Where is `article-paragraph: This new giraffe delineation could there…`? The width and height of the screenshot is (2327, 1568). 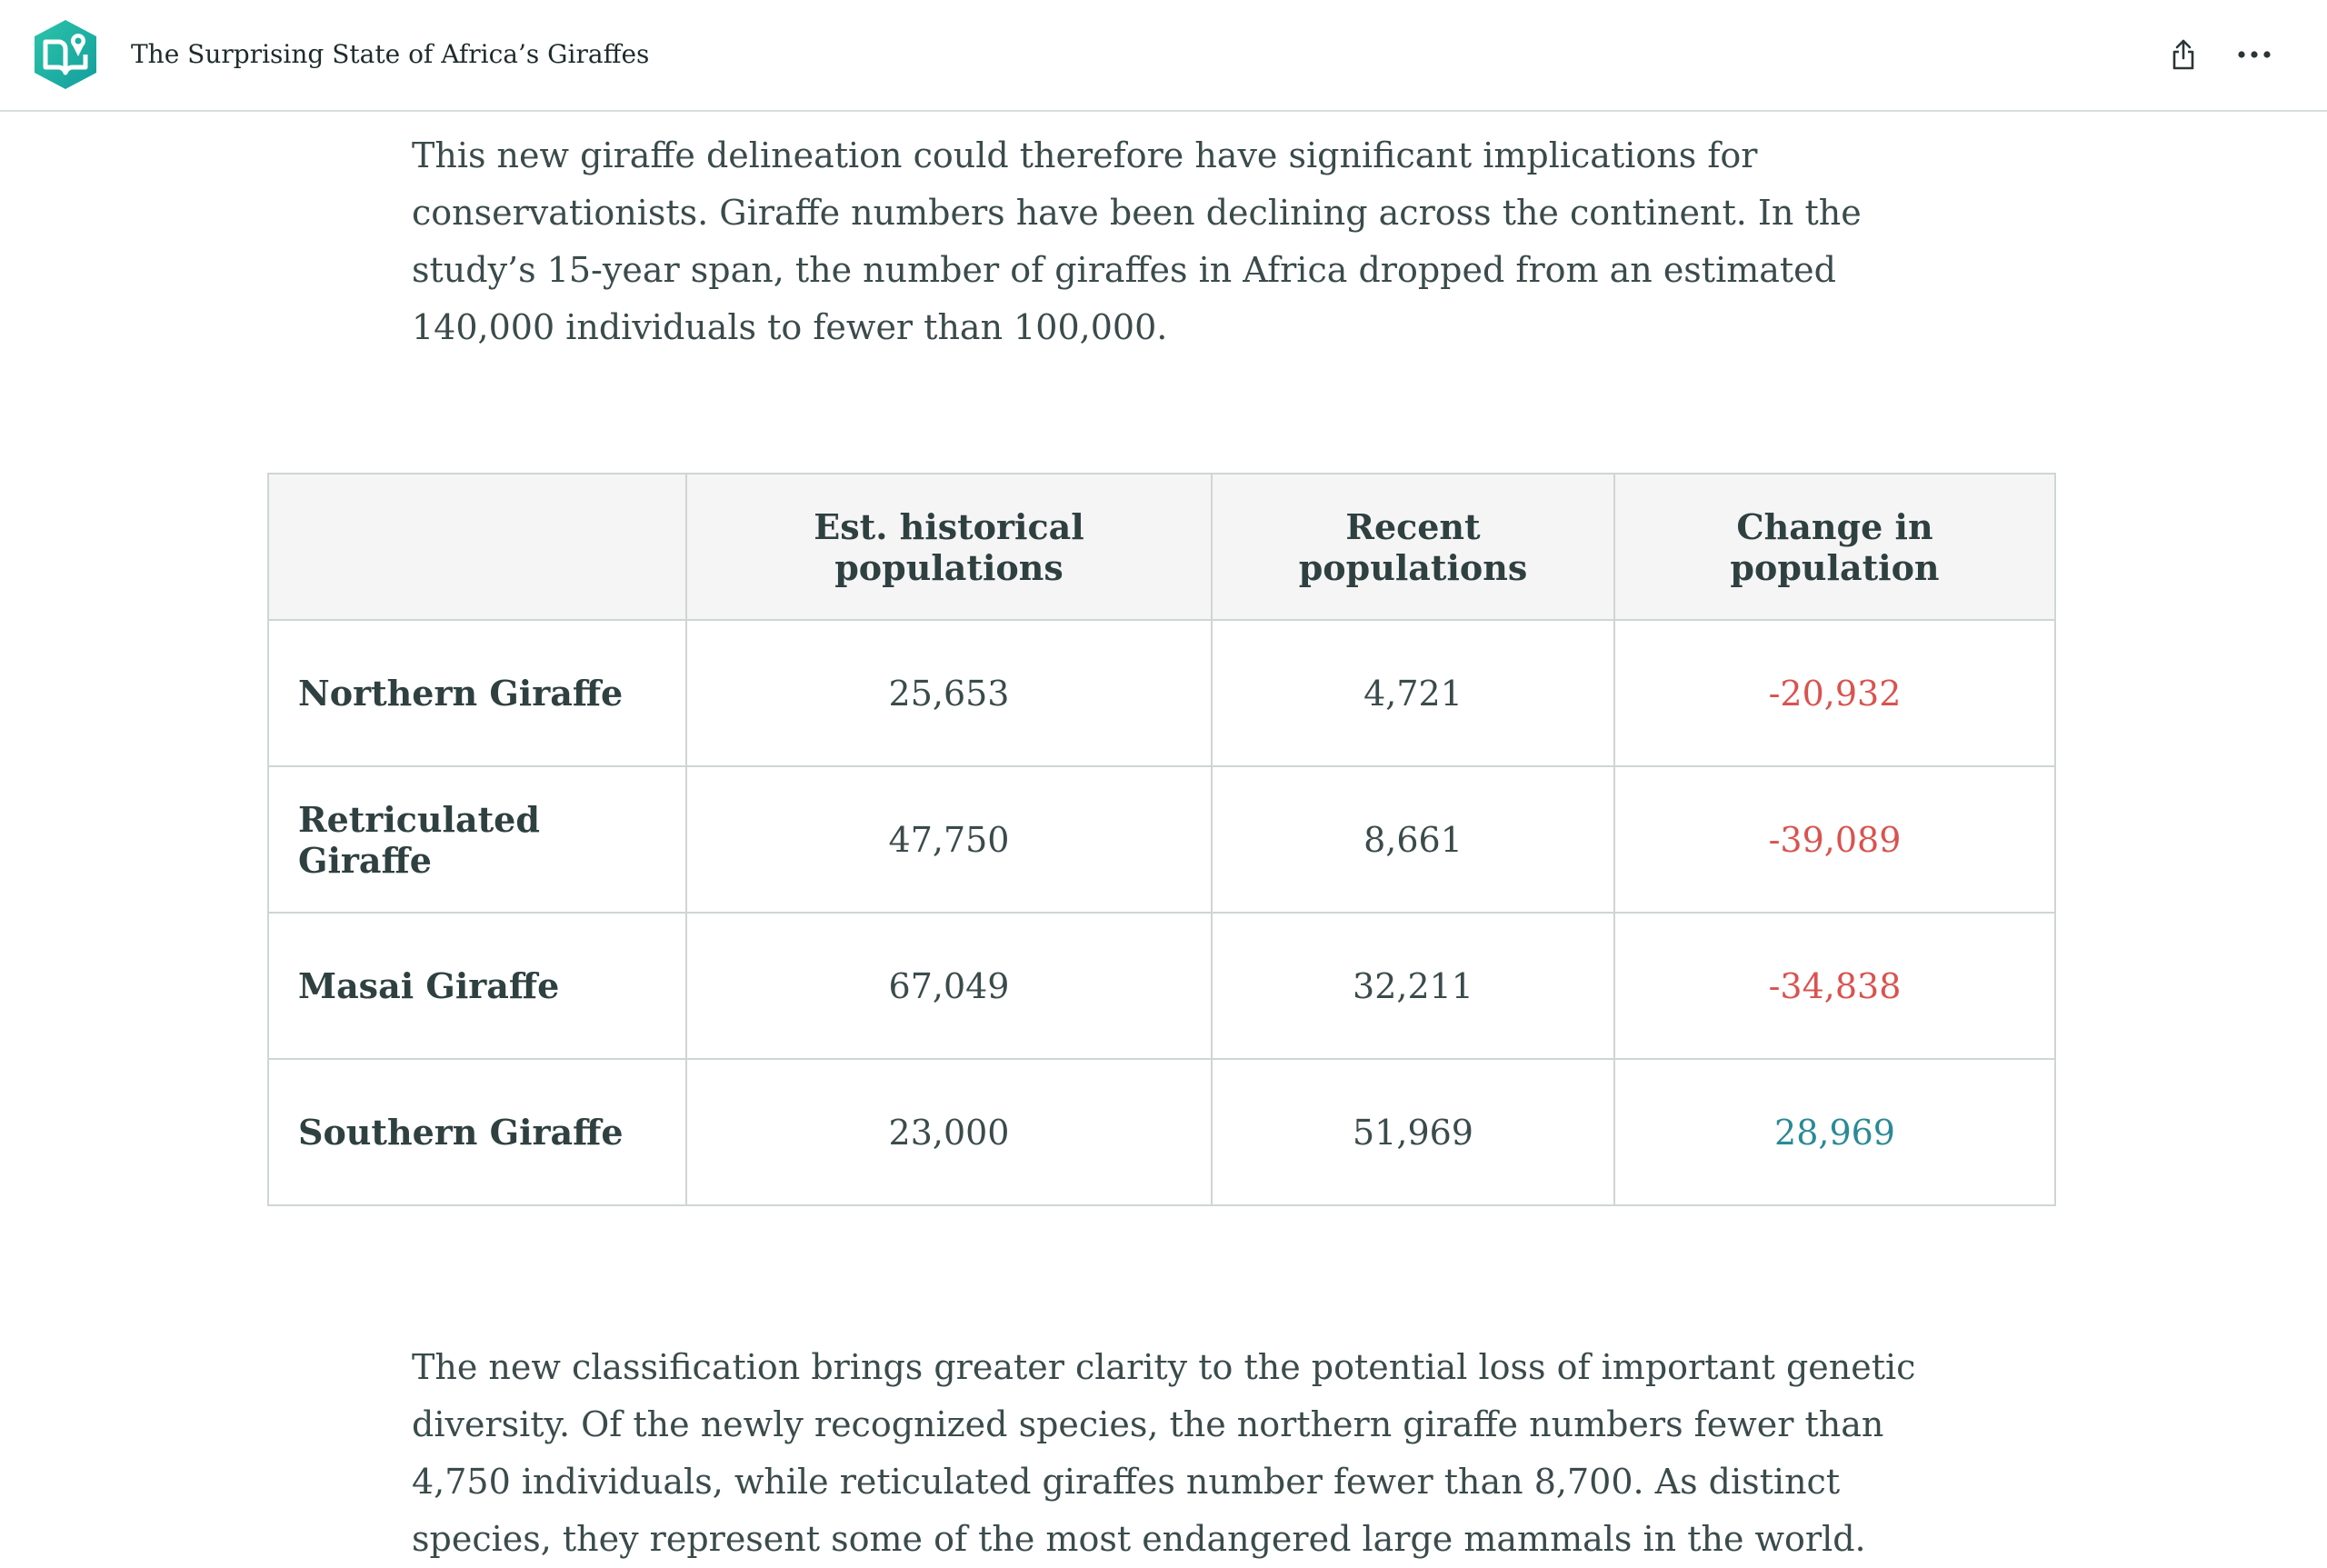
article-paragraph: This new giraffe delineation could there… is located at coordinates (1137, 241).